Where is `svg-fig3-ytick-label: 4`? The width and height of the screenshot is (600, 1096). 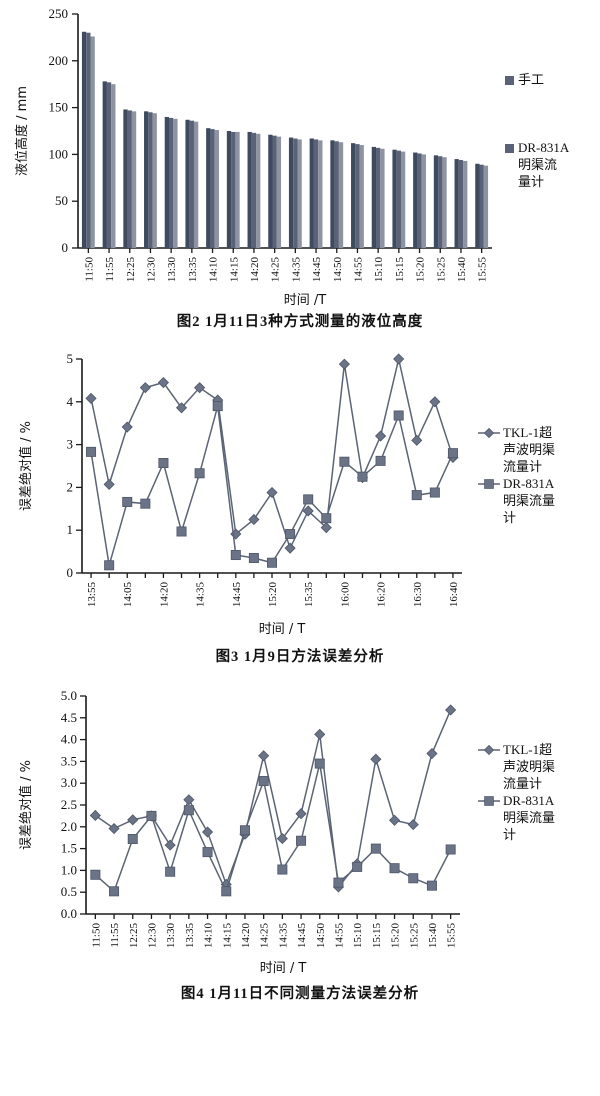
svg-fig3-ytick-label: 4 is located at coordinates (70, 401).